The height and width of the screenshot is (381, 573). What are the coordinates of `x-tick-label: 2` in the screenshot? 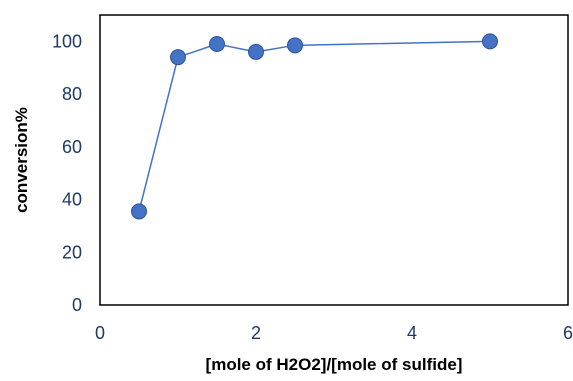 It's located at (256, 333).